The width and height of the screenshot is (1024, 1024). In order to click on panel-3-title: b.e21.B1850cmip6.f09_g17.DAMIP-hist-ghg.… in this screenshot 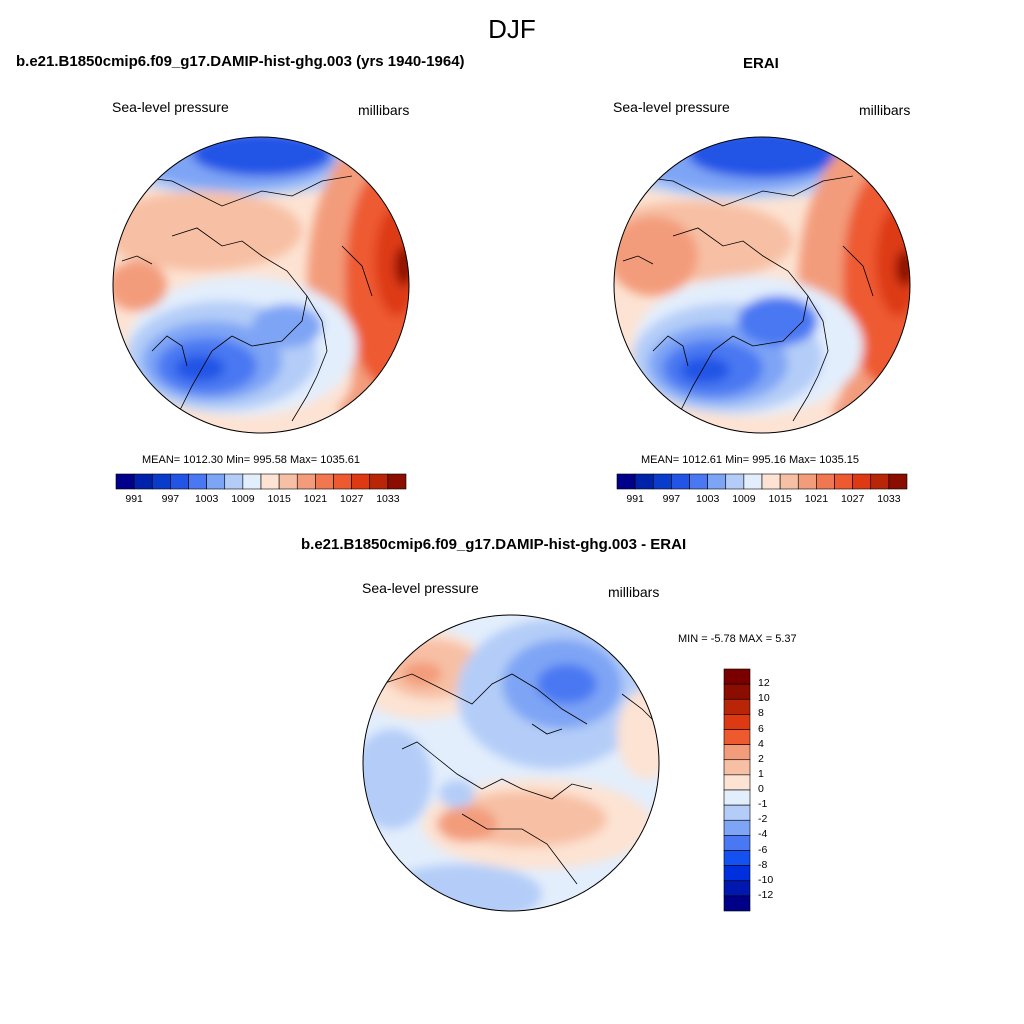, I will do `click(494, 544)`.